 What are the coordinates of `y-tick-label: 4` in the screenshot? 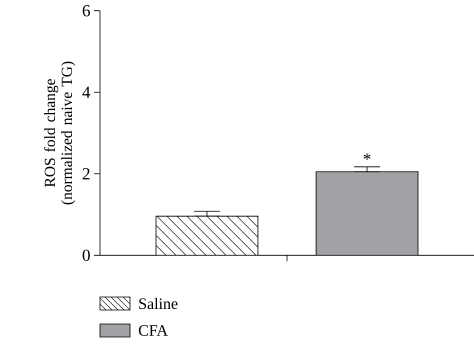 It's located at (86, 92).